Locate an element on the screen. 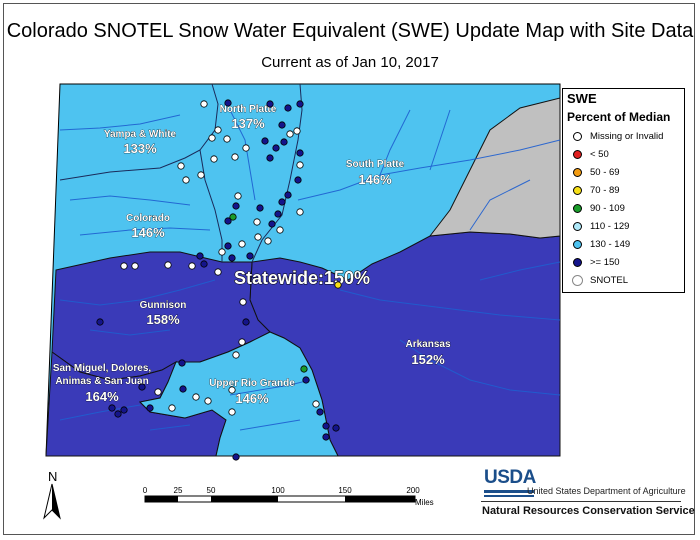 This screenshot has height=540, width=700. basin-borders is located at coordinates (181, 173).